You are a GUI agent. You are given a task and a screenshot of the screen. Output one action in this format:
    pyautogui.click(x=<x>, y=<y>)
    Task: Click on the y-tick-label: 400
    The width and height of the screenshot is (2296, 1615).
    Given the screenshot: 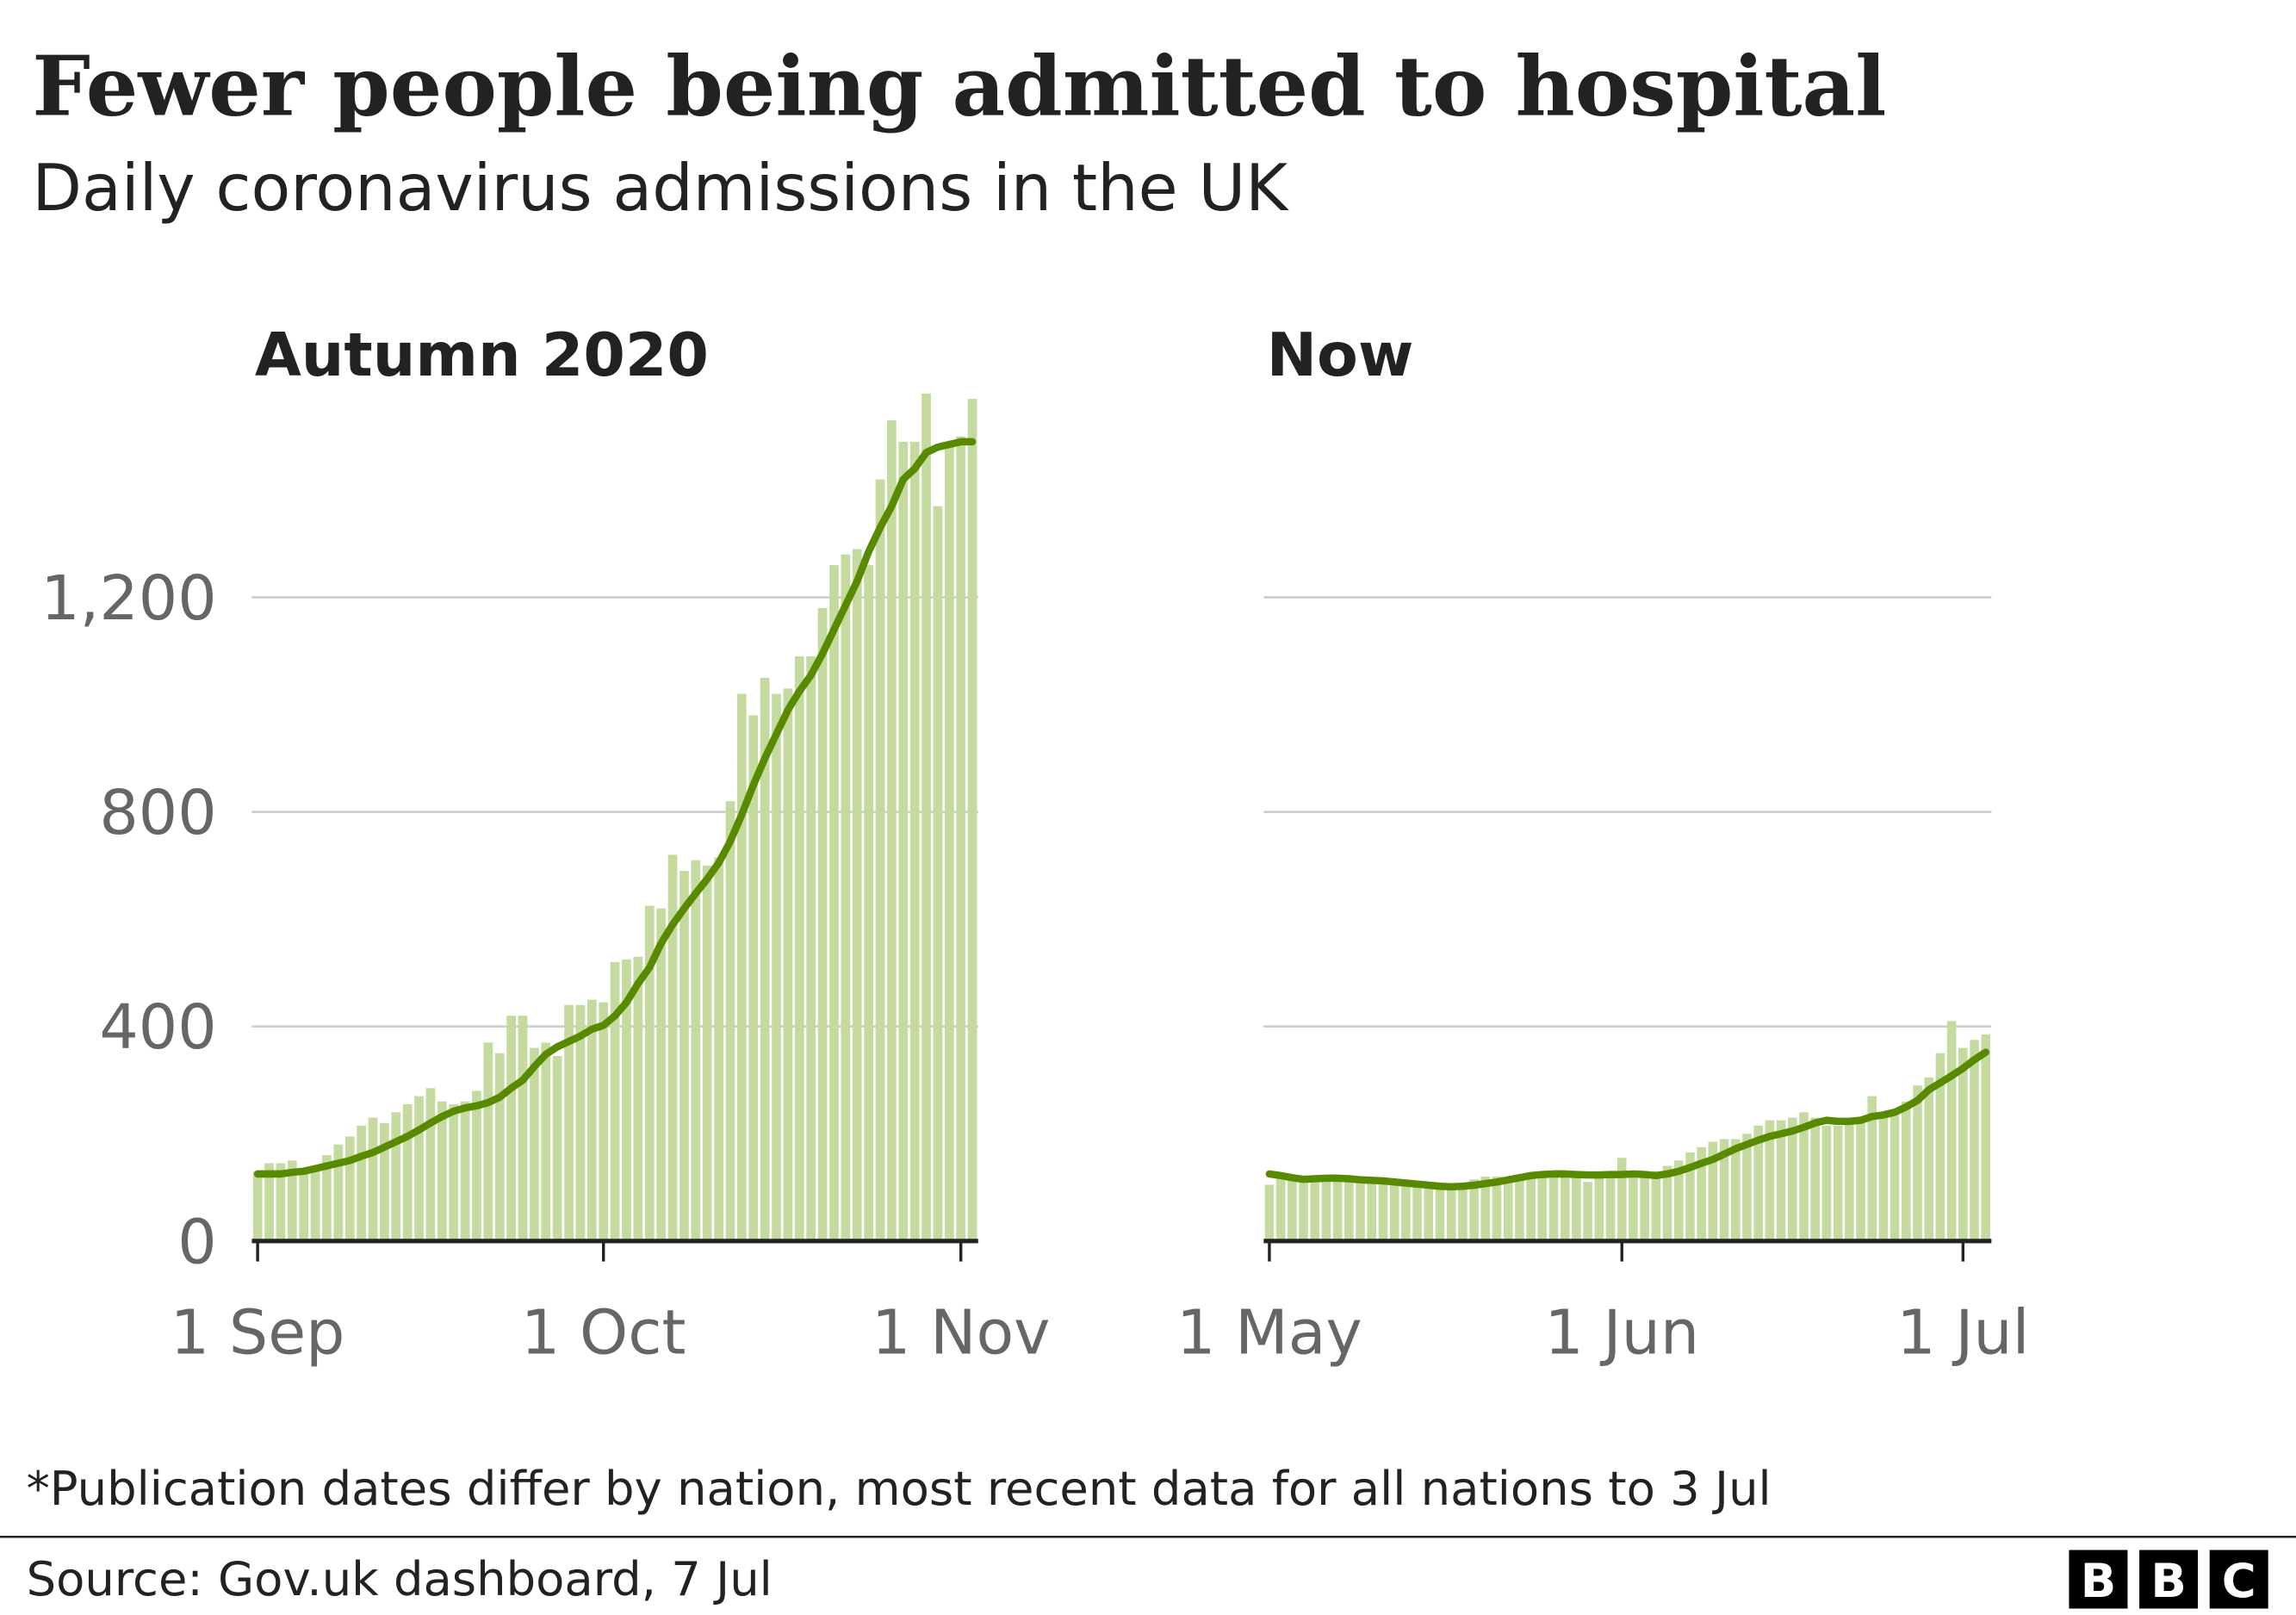 What is the action you would take?
    pyautogui.click(x=157, y=1027)
    